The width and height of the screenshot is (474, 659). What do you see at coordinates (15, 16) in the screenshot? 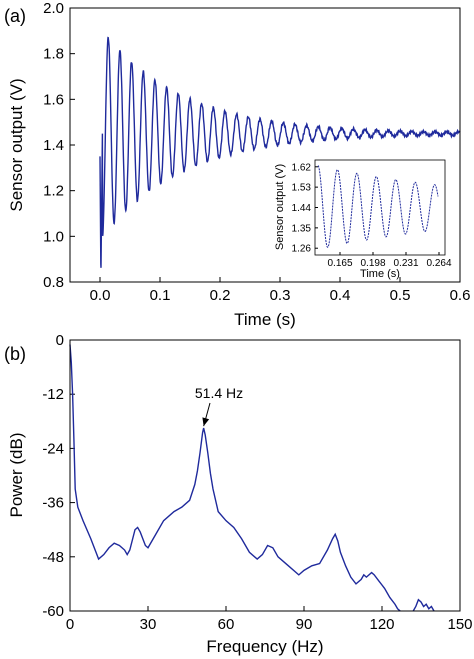
I see `panel-a-label: (a)` at bounding box center [15, 16].